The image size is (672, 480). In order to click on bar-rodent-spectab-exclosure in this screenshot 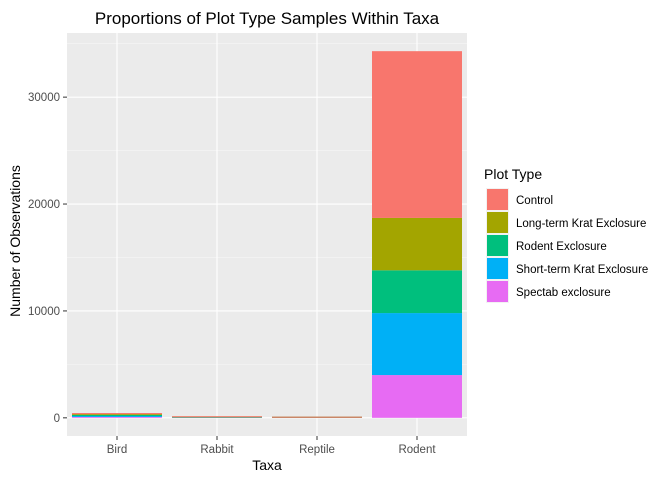, I will do `click(417, 396)`.